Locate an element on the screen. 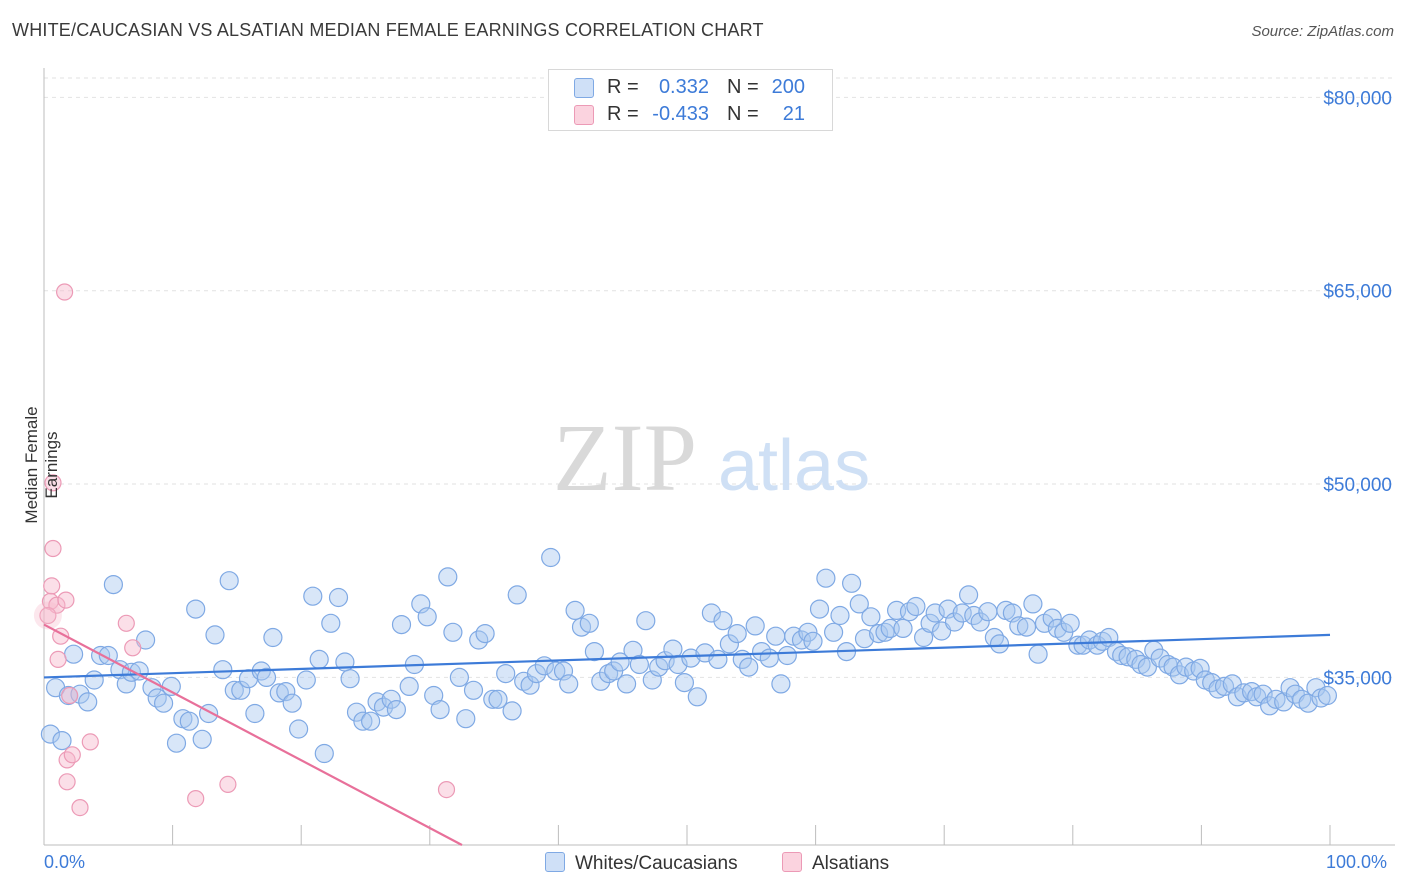  legend-r-value: 0.332 is located at coordinates (683, 87).